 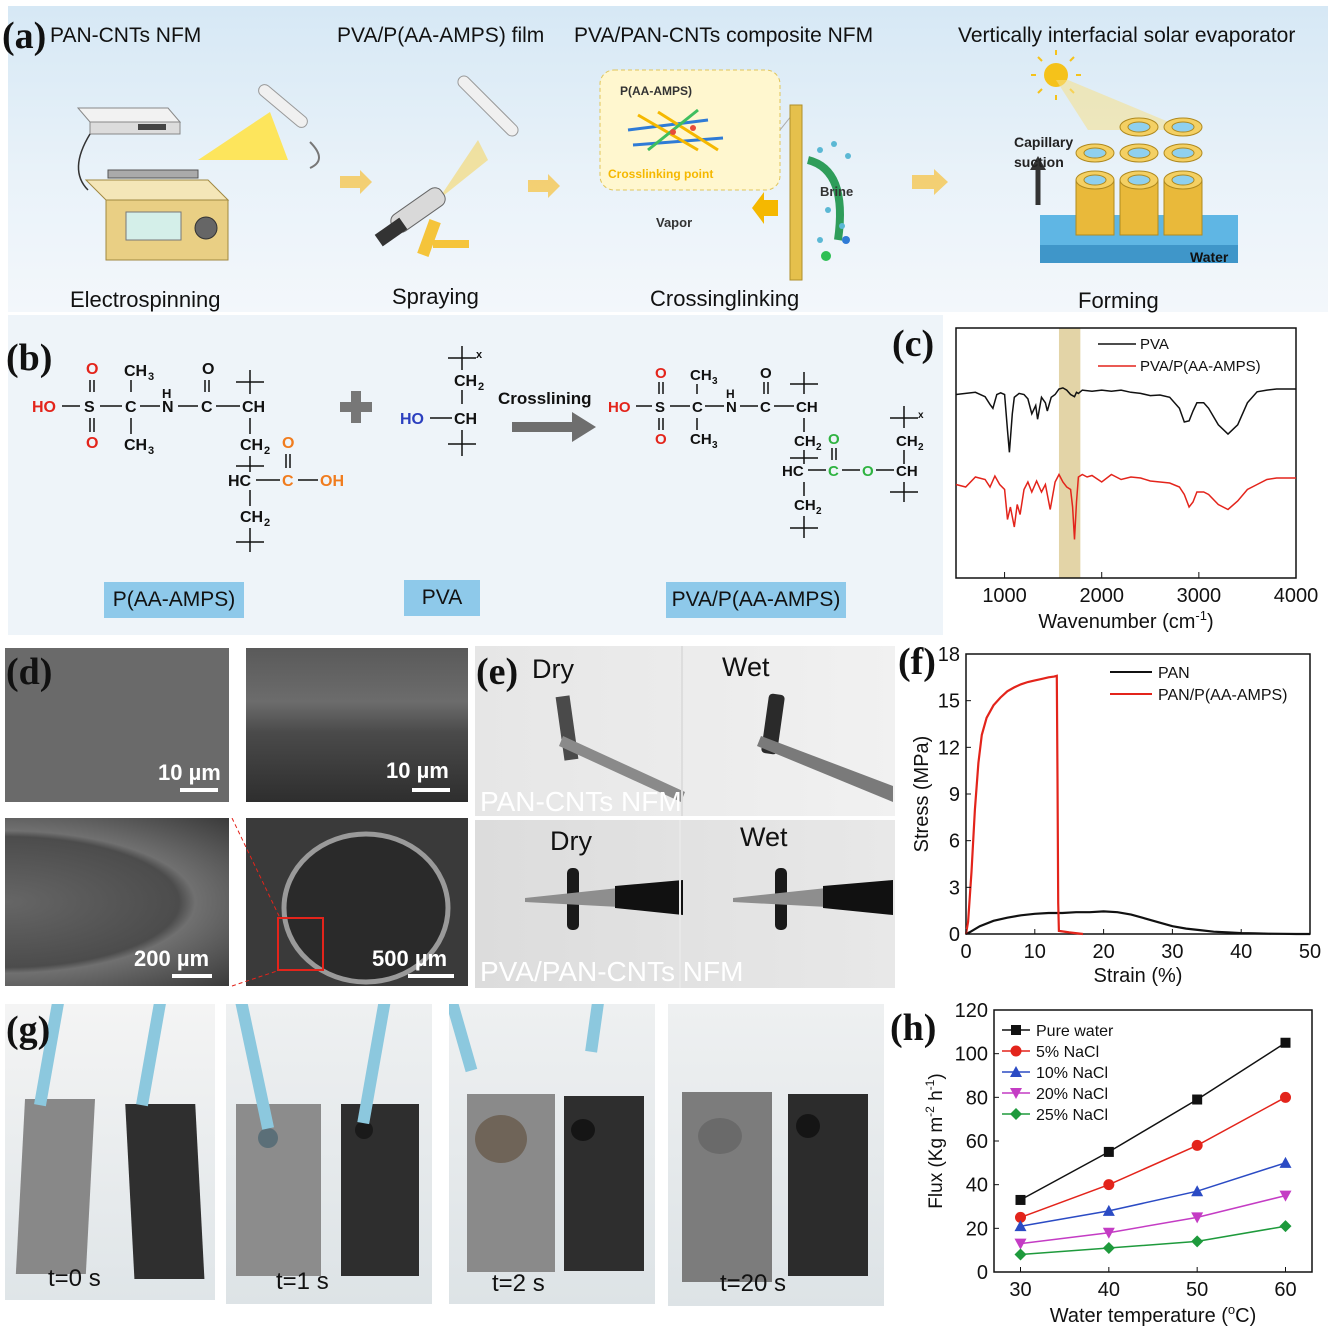 I want to click on y-tick-label-0: 0, so click(x=954, y=935).